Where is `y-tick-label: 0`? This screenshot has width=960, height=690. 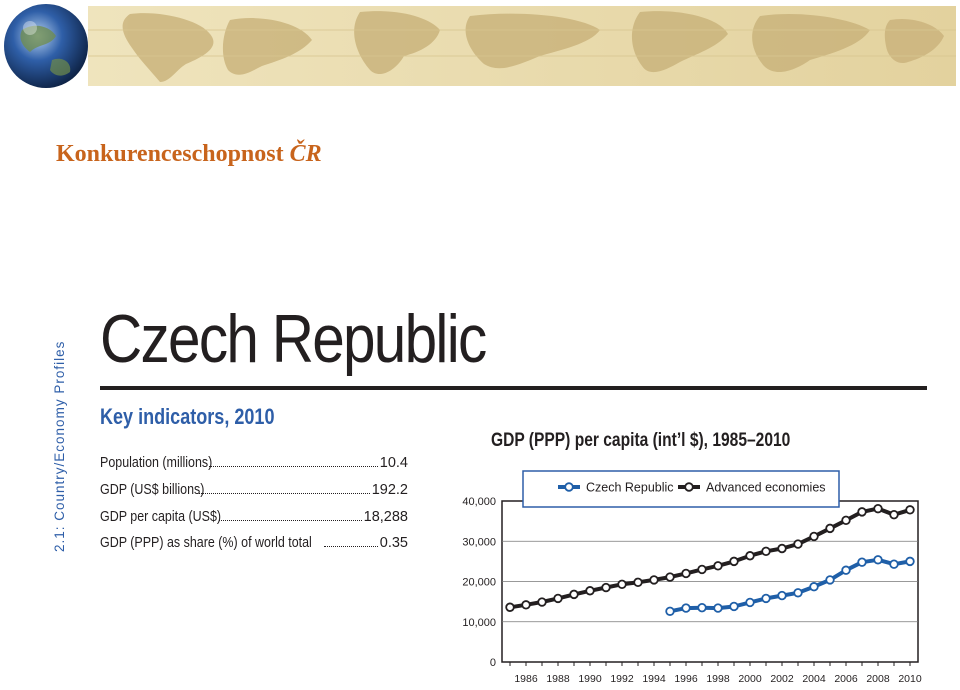
y-tick-label: 0 is located at coordinates (493, 663).